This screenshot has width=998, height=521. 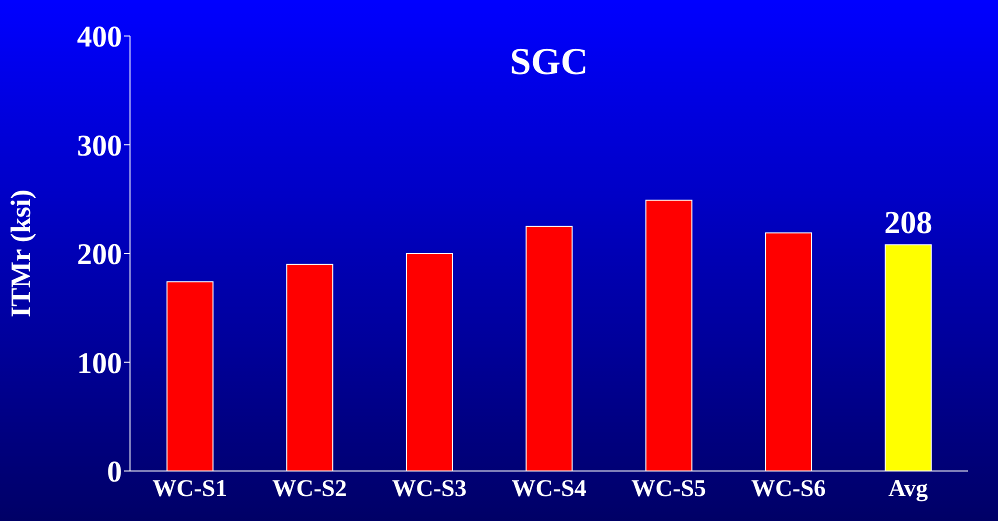 I want to click on y-tick-label: 0, so click(x=114, y=472).